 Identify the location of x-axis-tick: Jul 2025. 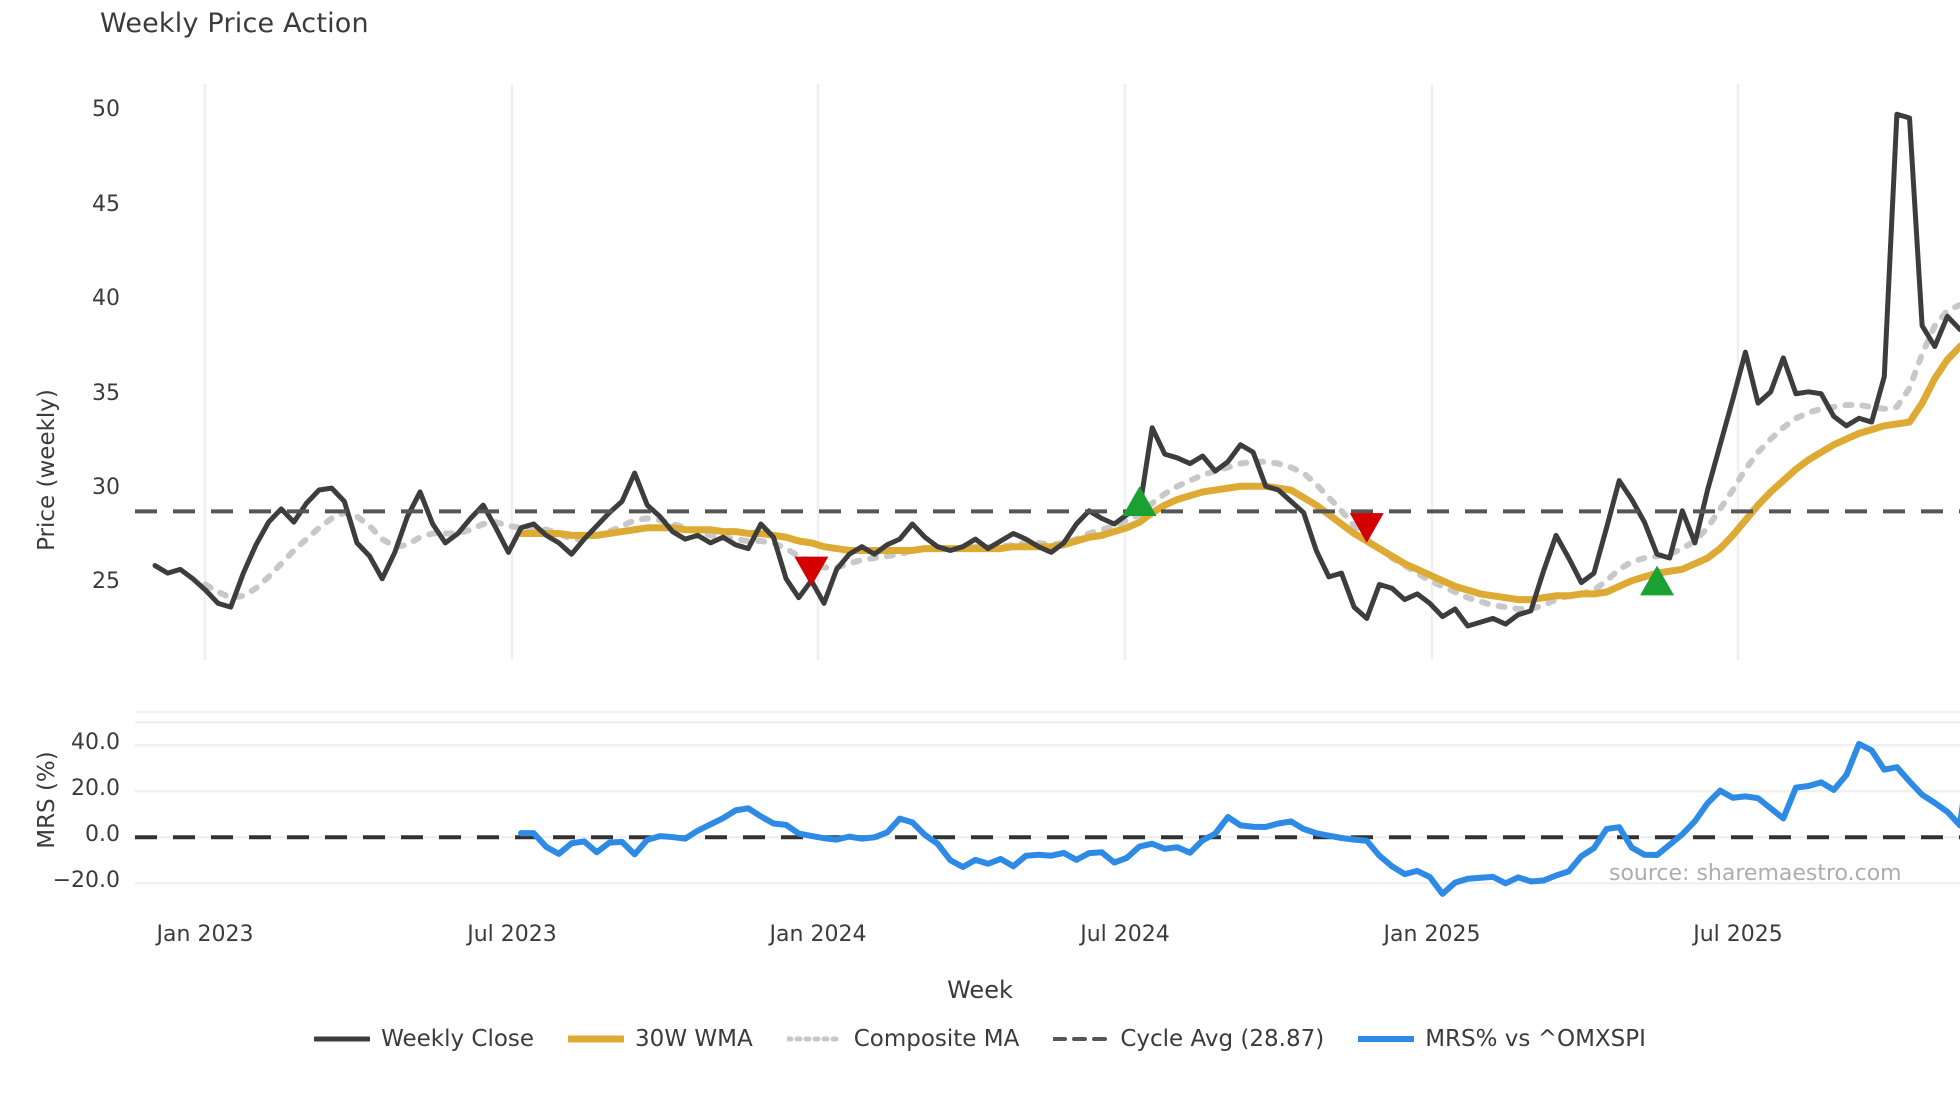
(1738, 934).